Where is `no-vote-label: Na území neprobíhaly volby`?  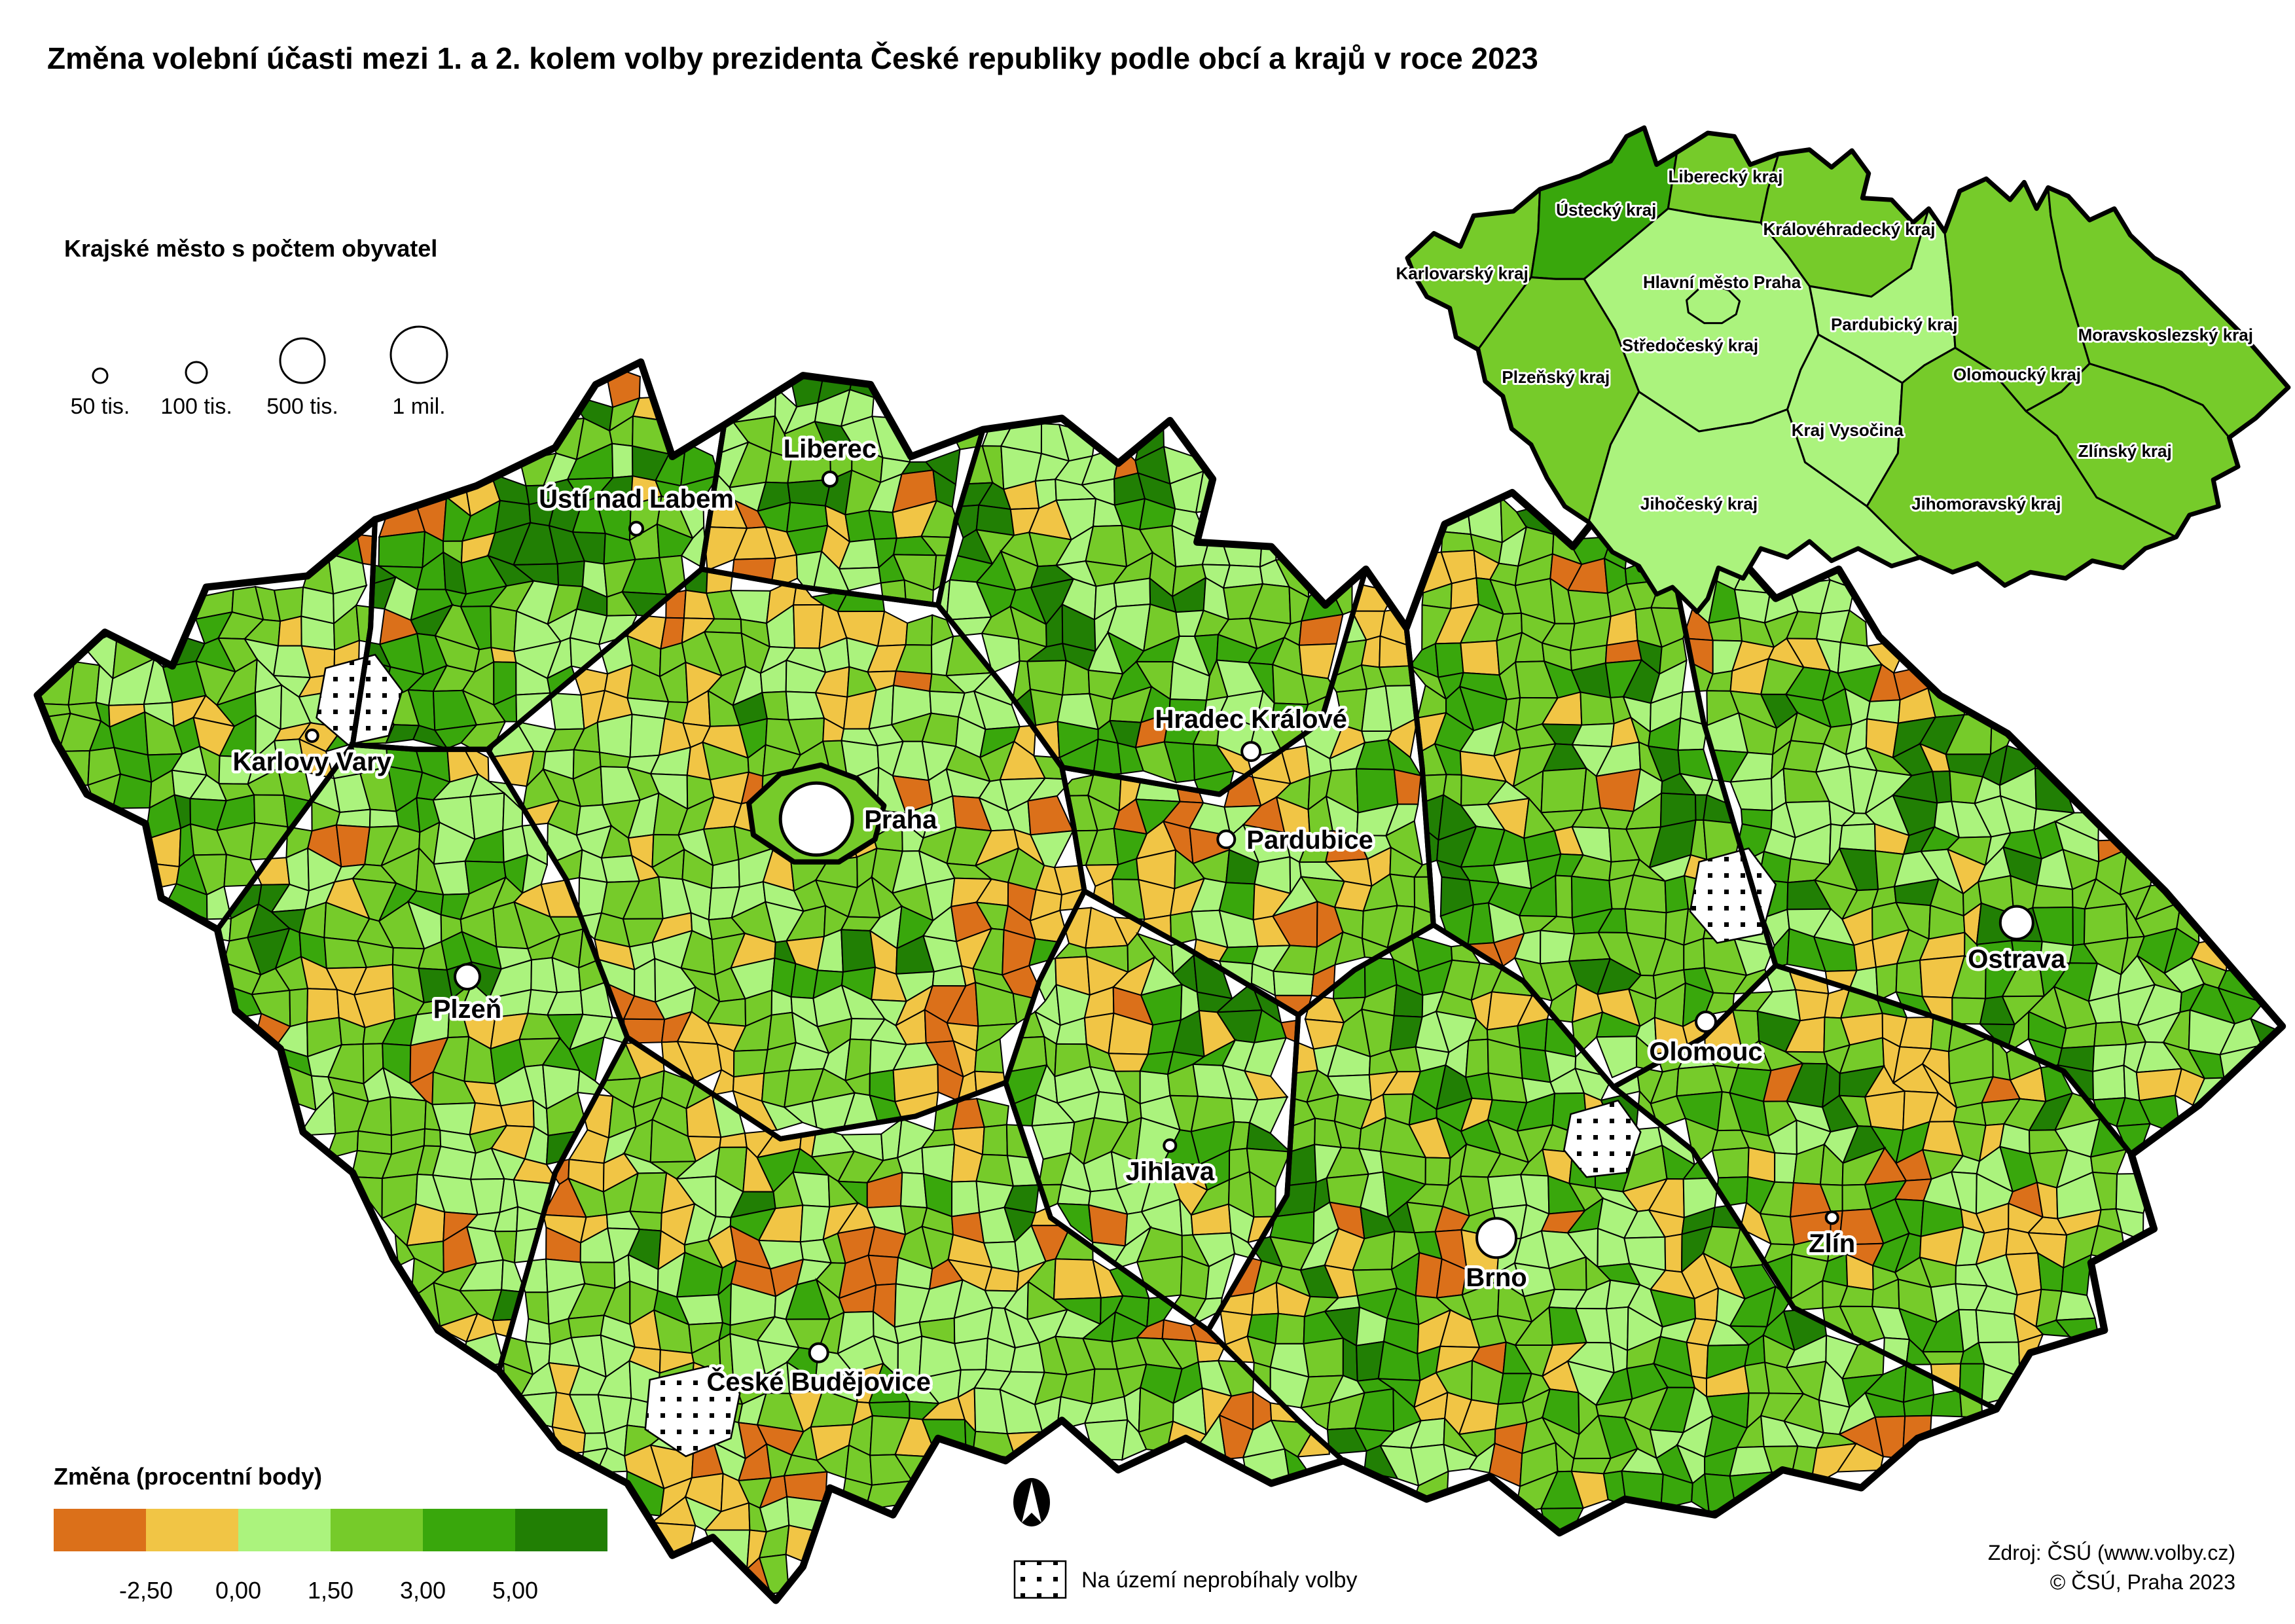 no-vote-label: Na území neprobíhaly volby is located at coordinates (1219, 1580).